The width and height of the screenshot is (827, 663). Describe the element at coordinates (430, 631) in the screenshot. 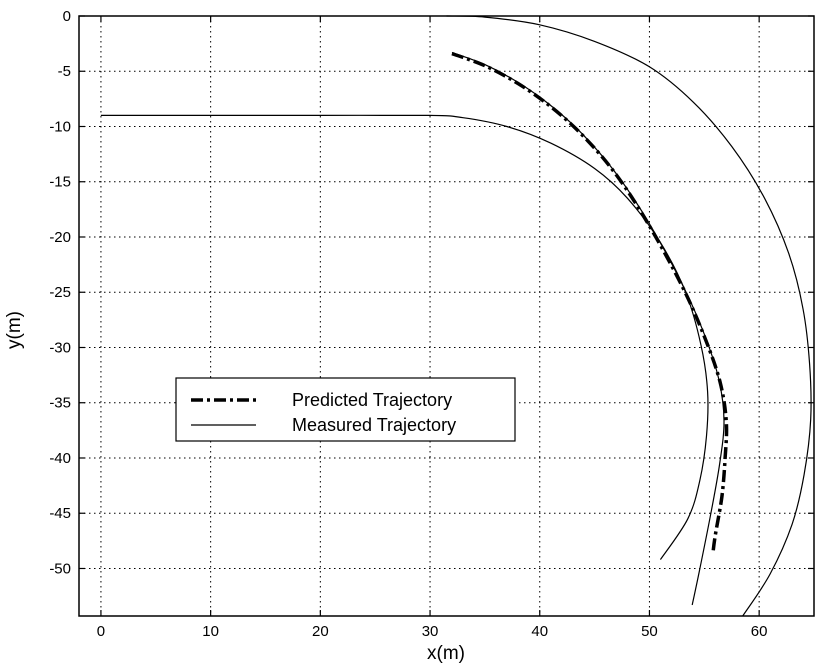

I see `x-tick-label: 30` at that location.